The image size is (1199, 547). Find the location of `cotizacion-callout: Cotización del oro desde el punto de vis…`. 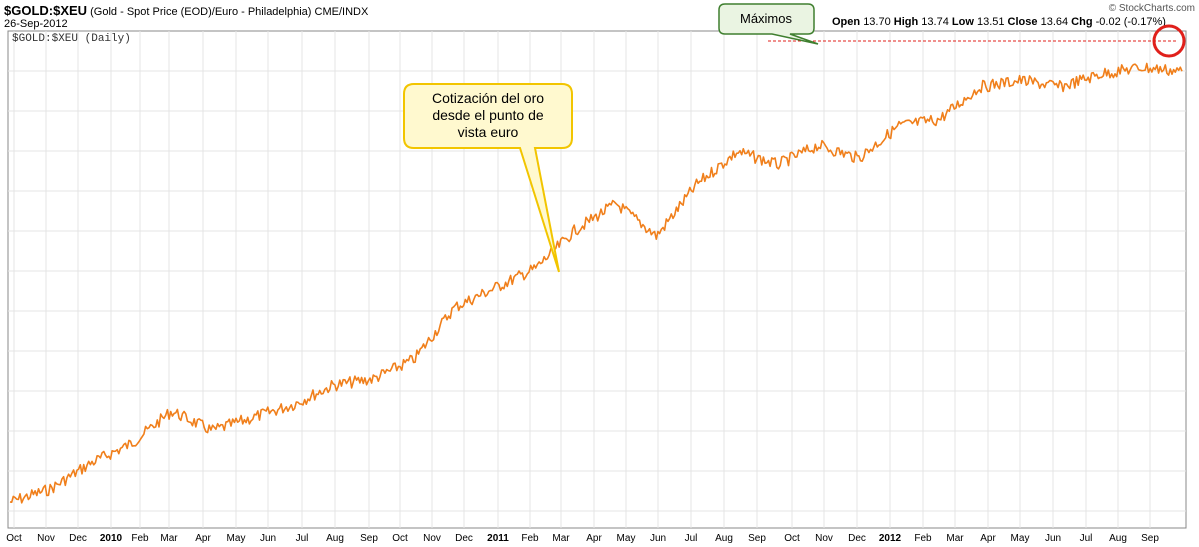

cotizacion-callout: Cotización del oro desde el punto de vis… is located at coordinates (488, 178).